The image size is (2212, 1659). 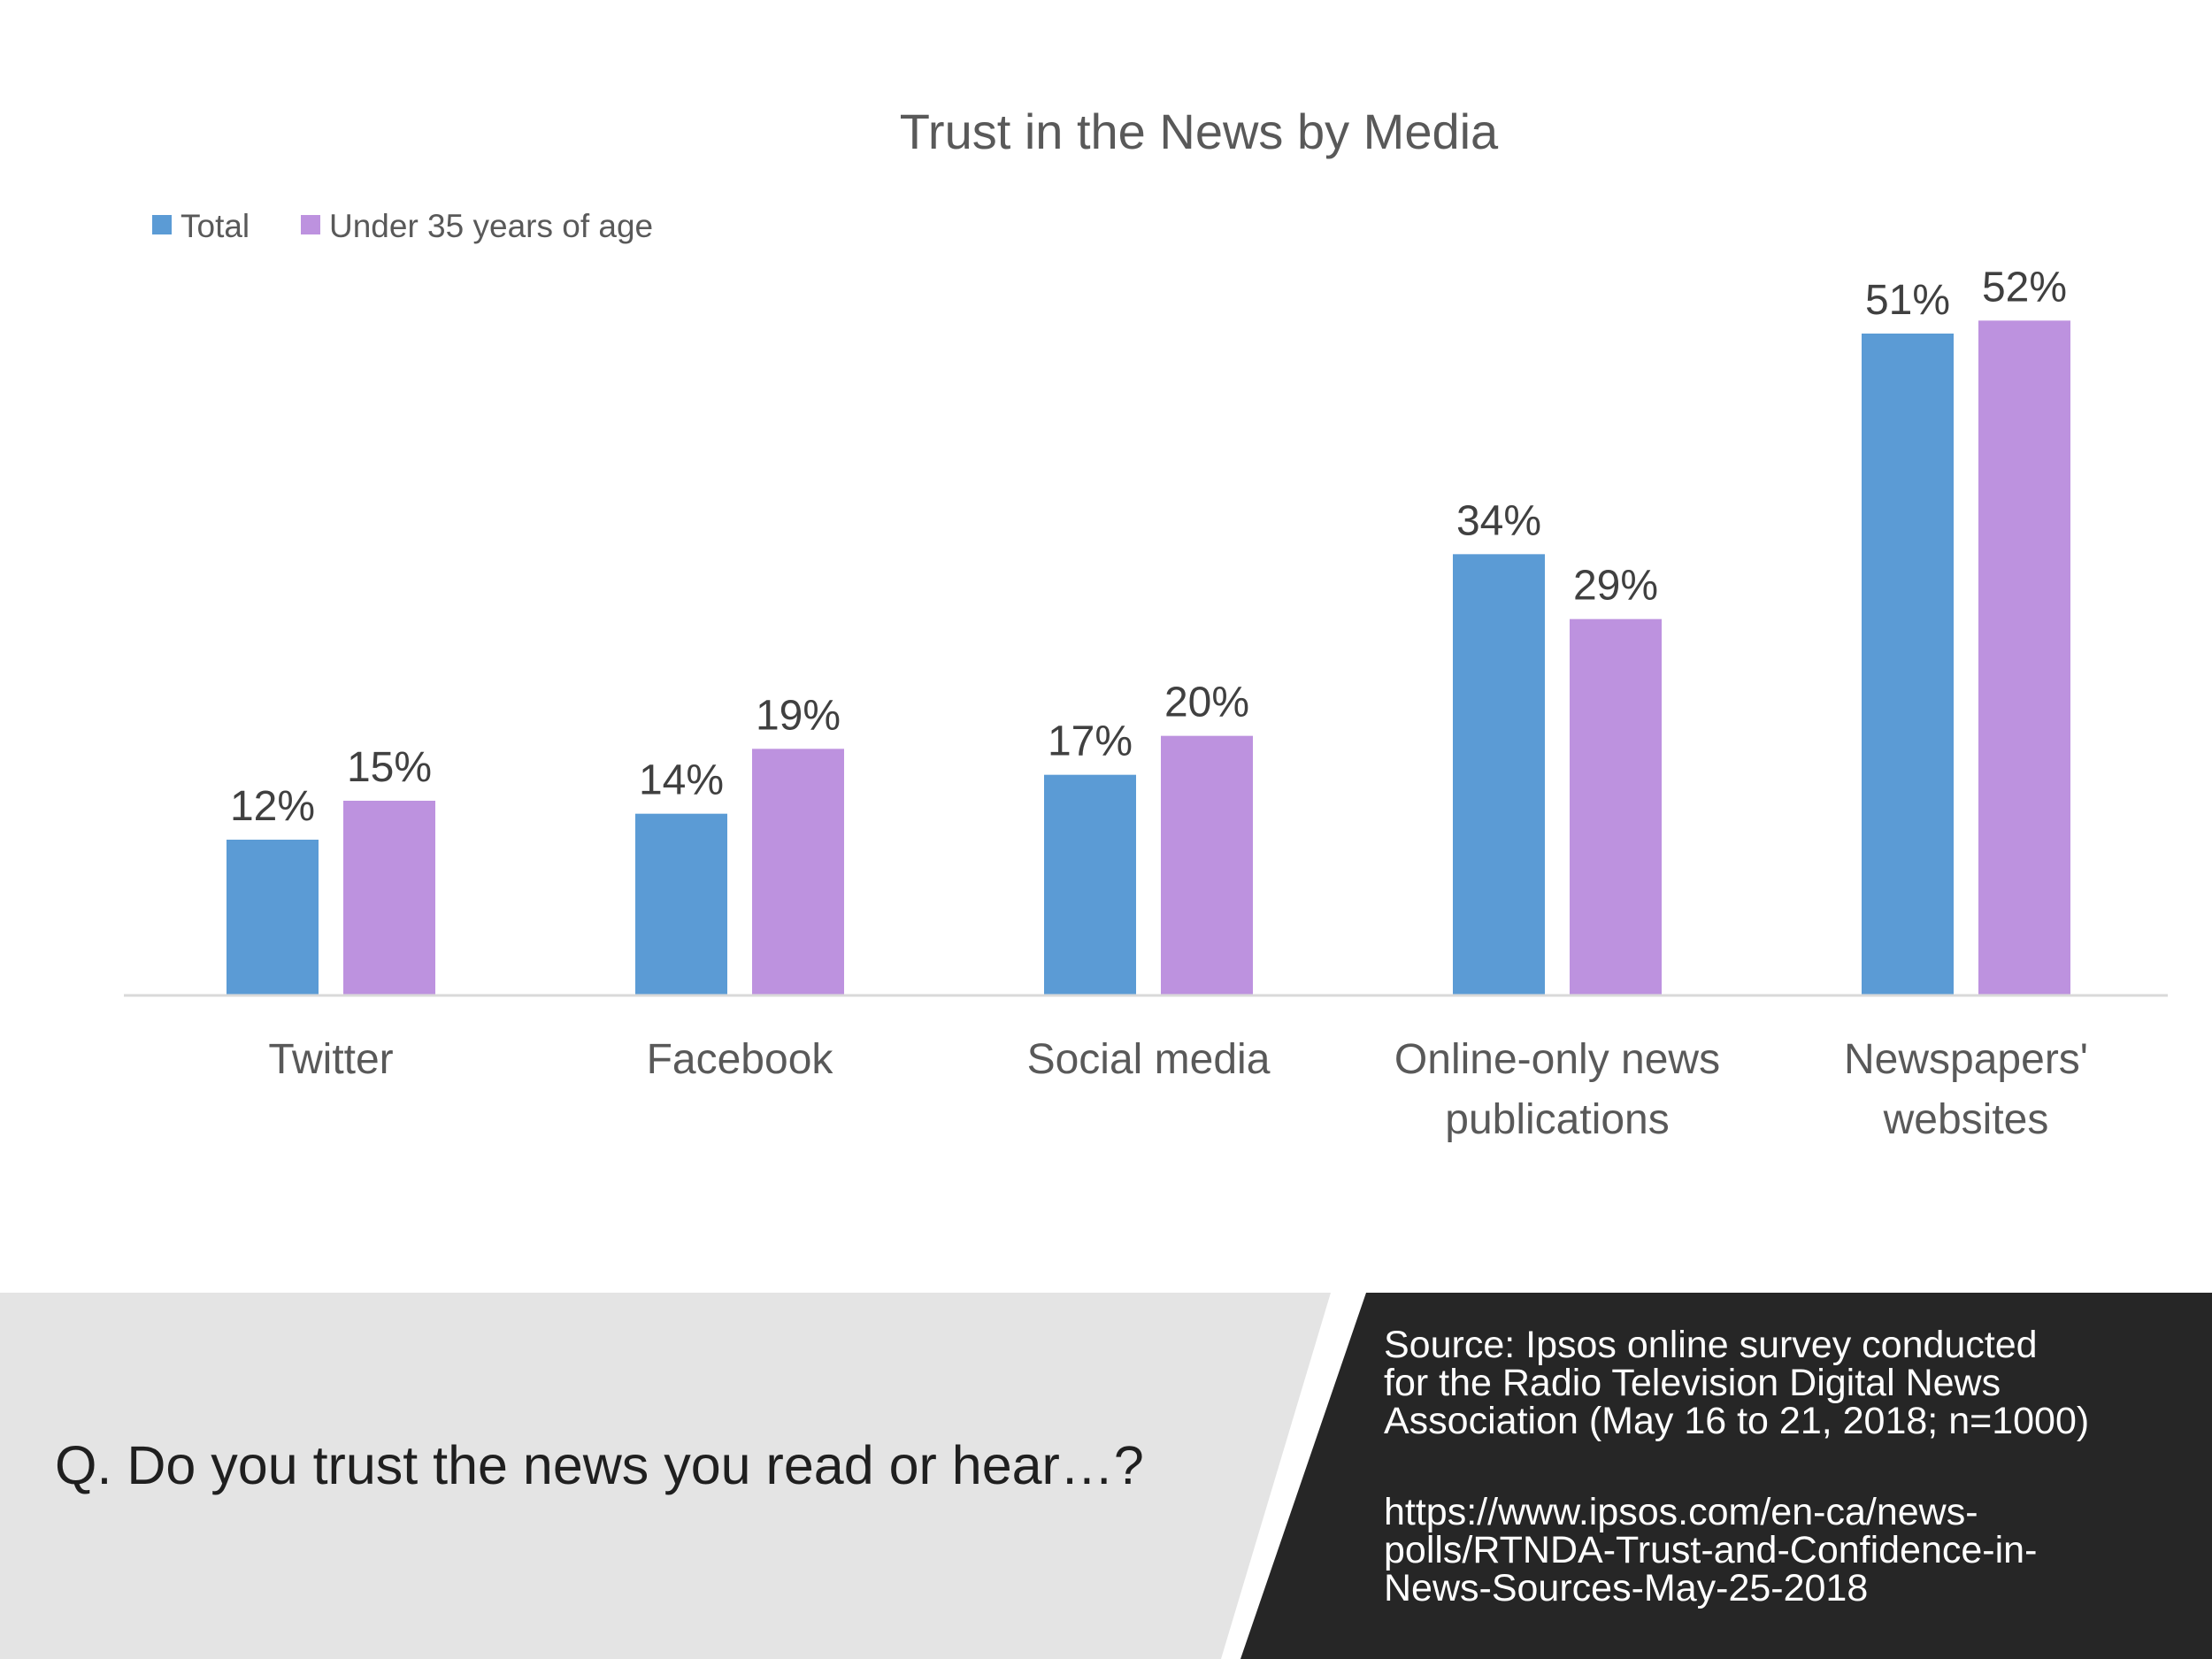 What do you see at coordinates (1090, 742) in the screenshot?
I see `data-label: 17%` at bounding box center [1090, 742].